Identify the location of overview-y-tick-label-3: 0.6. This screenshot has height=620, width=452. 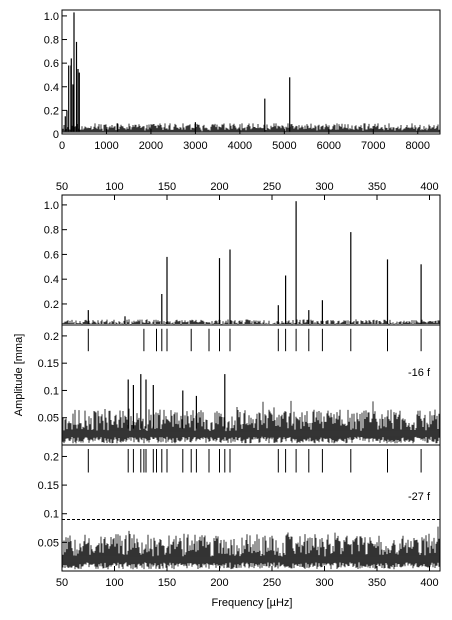
(51, 64).